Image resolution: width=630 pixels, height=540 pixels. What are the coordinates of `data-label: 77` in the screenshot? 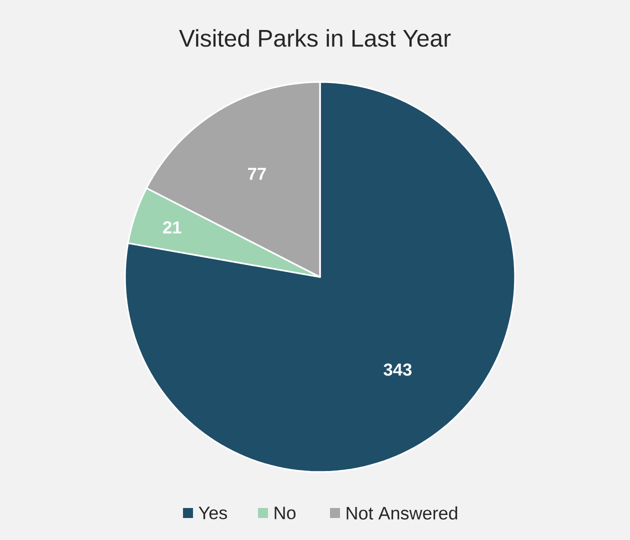 It's located at (257, 174).